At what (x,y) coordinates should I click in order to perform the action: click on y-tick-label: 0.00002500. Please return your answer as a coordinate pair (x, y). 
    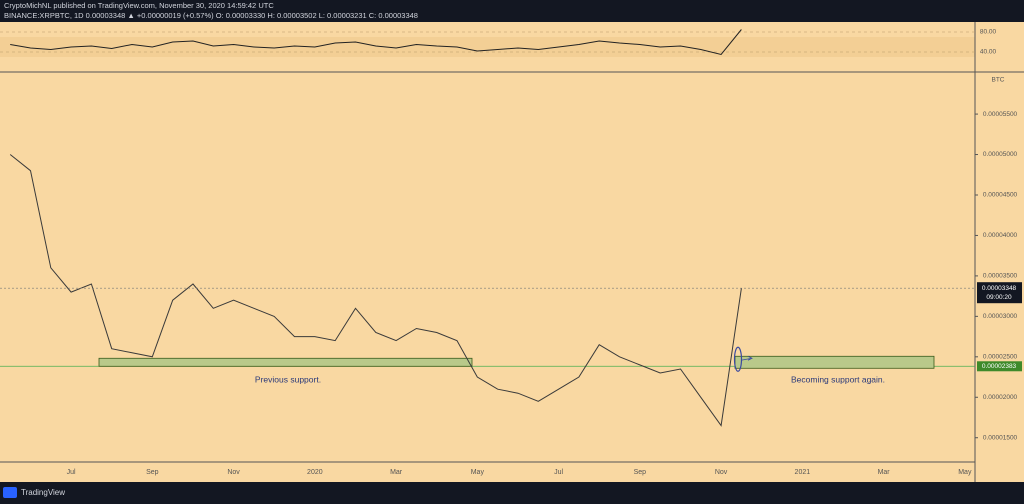
    Looking at the image, I should click on (1000, 357).